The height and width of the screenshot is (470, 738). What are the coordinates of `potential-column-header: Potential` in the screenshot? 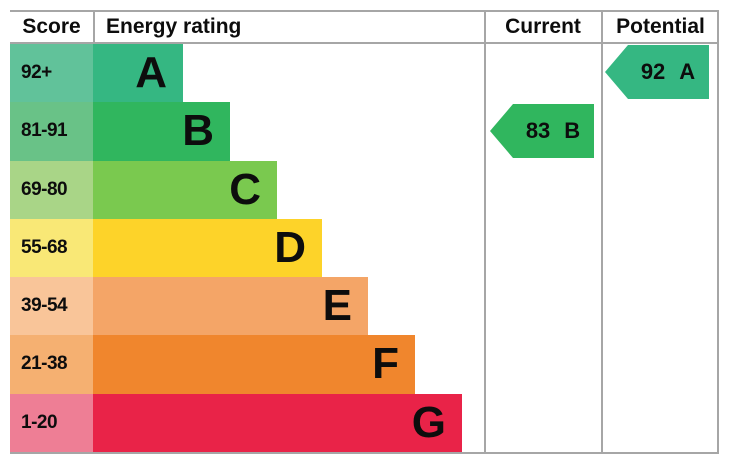 It's located at (660, 26).